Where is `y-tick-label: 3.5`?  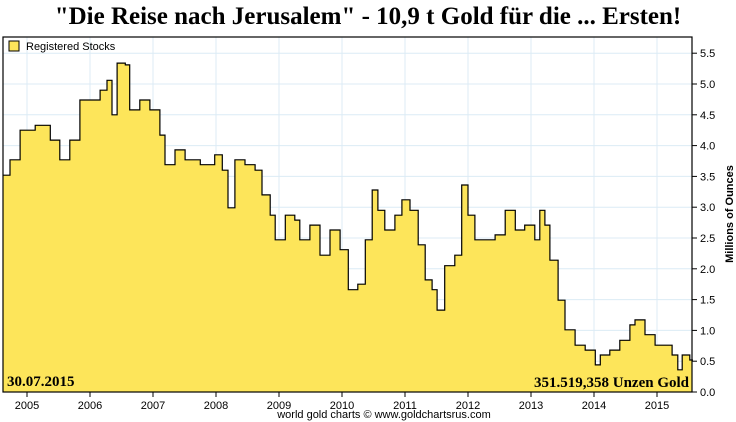
y-tick-label: 3.5 is located at coordinates (707, 177).